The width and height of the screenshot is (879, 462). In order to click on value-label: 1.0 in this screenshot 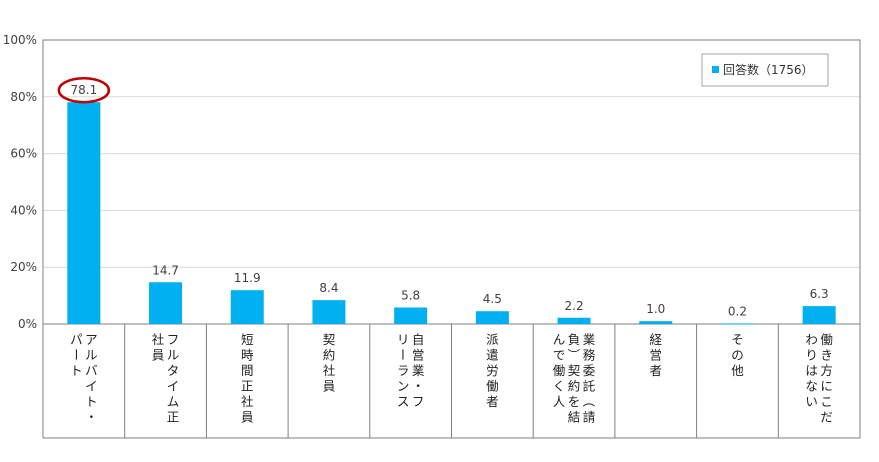, I will do `click(655, 309)`.